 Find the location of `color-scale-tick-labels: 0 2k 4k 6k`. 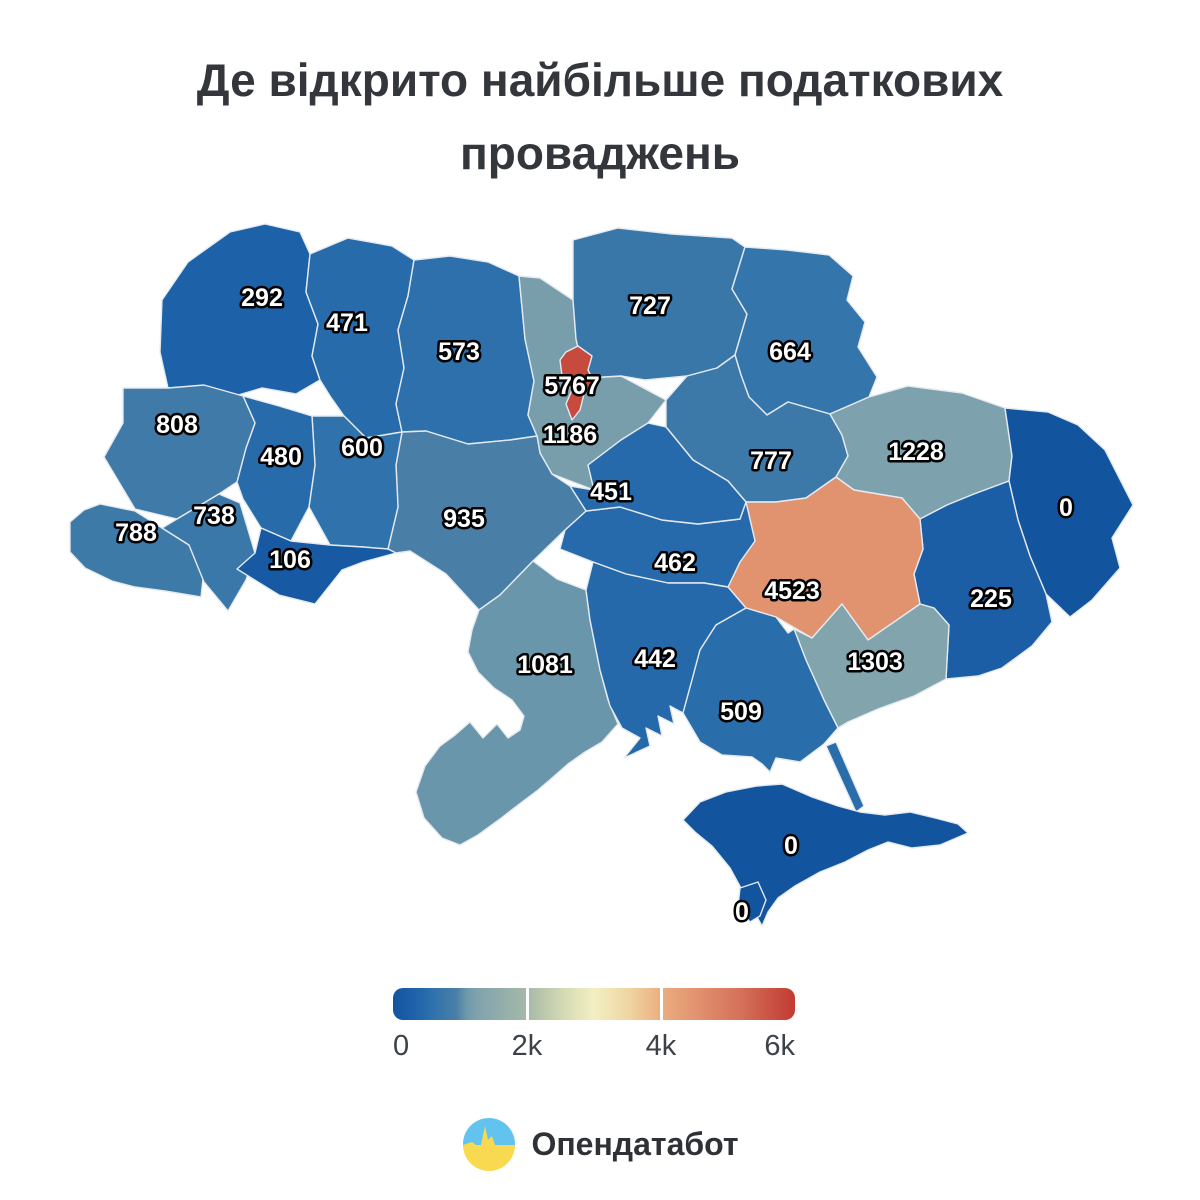

color-scale-tick-labels: 0 2k 4k 6k is located at coordinates (594, 1048).